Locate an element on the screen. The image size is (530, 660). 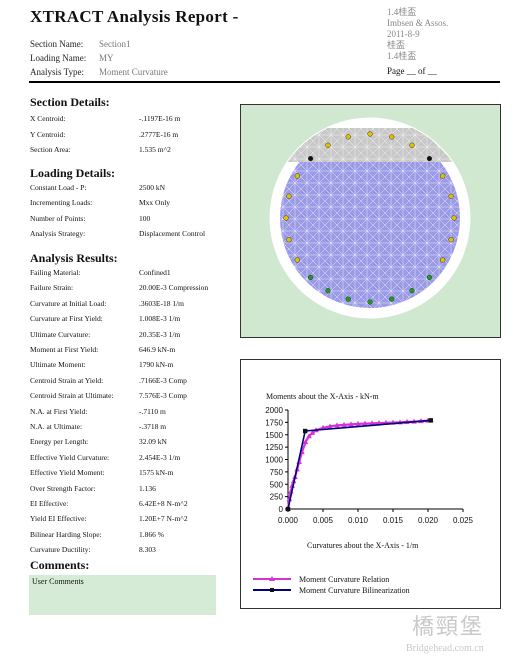
field-label: Curvature at First Yield: is located at coordinates (66, 319).